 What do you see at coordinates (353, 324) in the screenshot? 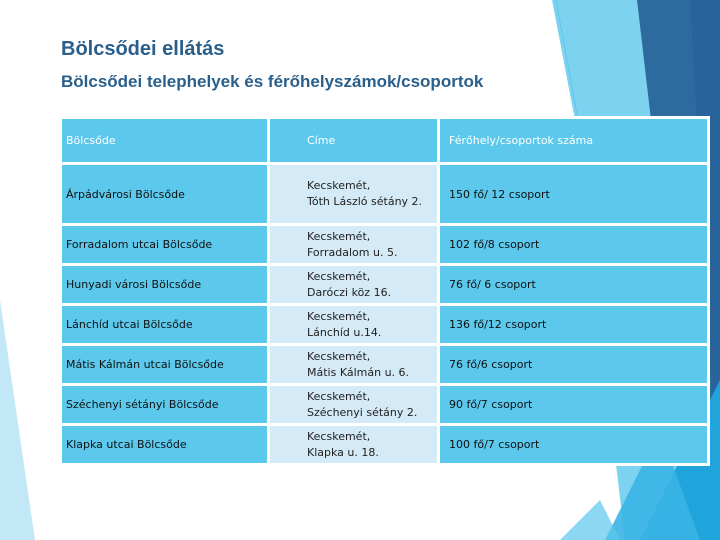
I see `nursery-address: Kecskemét, Lánchíd u.14.` at bounding box center [353, 324].